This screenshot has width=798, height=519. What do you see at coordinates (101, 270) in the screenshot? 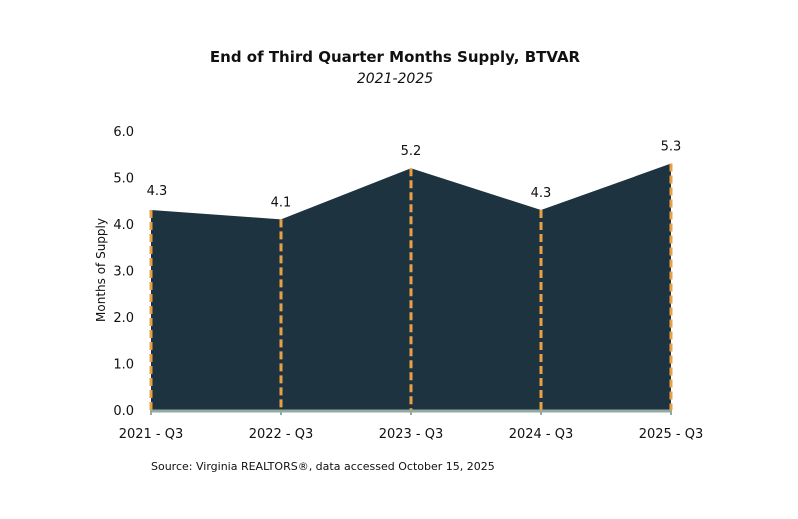
I see `y-axis-label: Months of Supply` at bounding box center [101, 270].